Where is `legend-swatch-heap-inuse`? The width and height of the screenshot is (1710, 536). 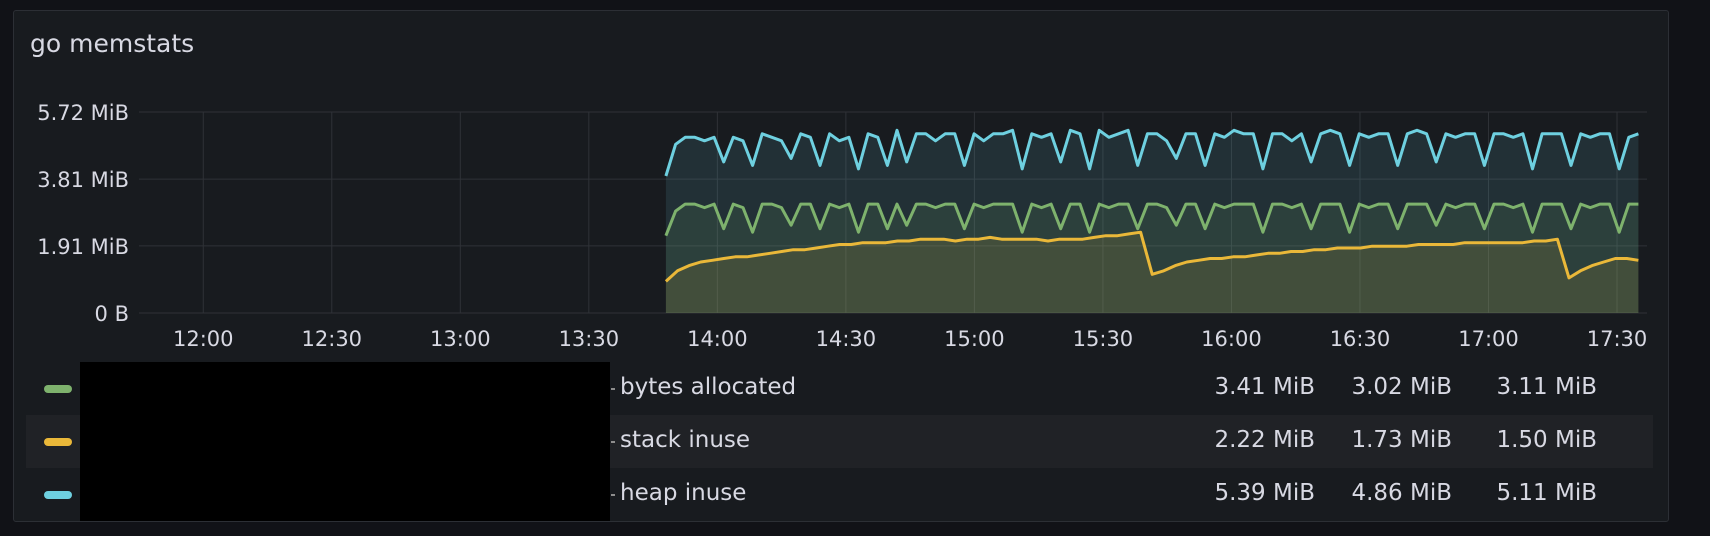 legend-swatch-heap-inuse is located at coordinates (58, 495).